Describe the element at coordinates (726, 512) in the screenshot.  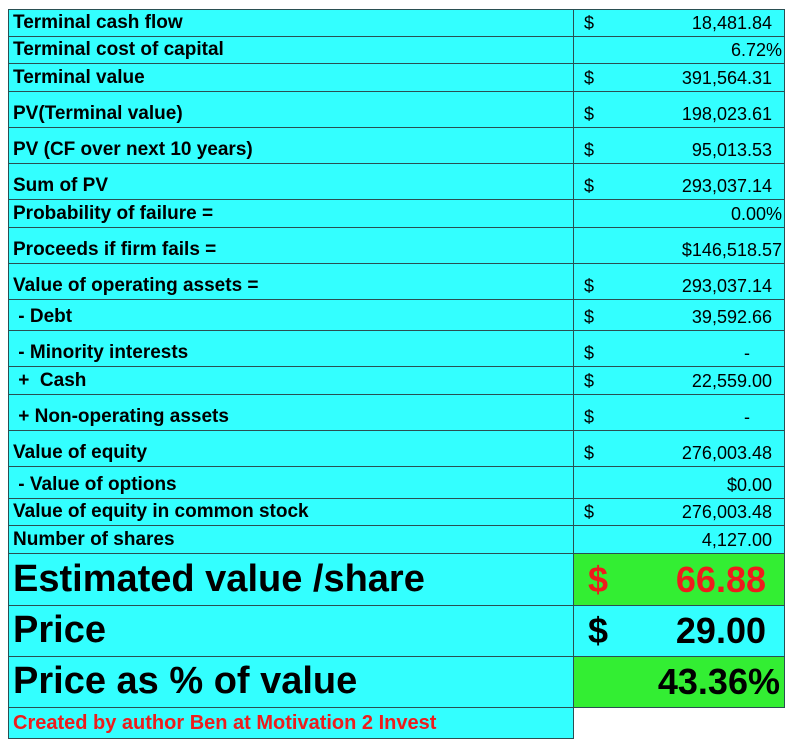
I see `row-value: 276,003.48` at that location.